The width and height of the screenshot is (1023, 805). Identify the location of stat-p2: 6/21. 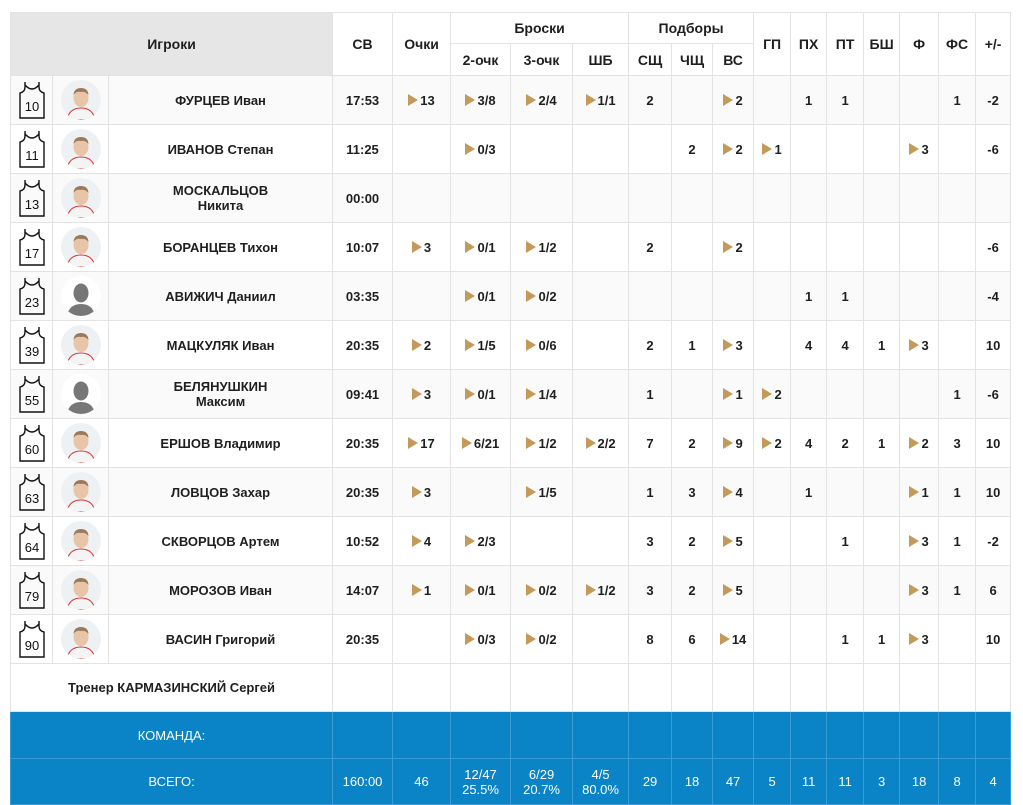
(481, 443).